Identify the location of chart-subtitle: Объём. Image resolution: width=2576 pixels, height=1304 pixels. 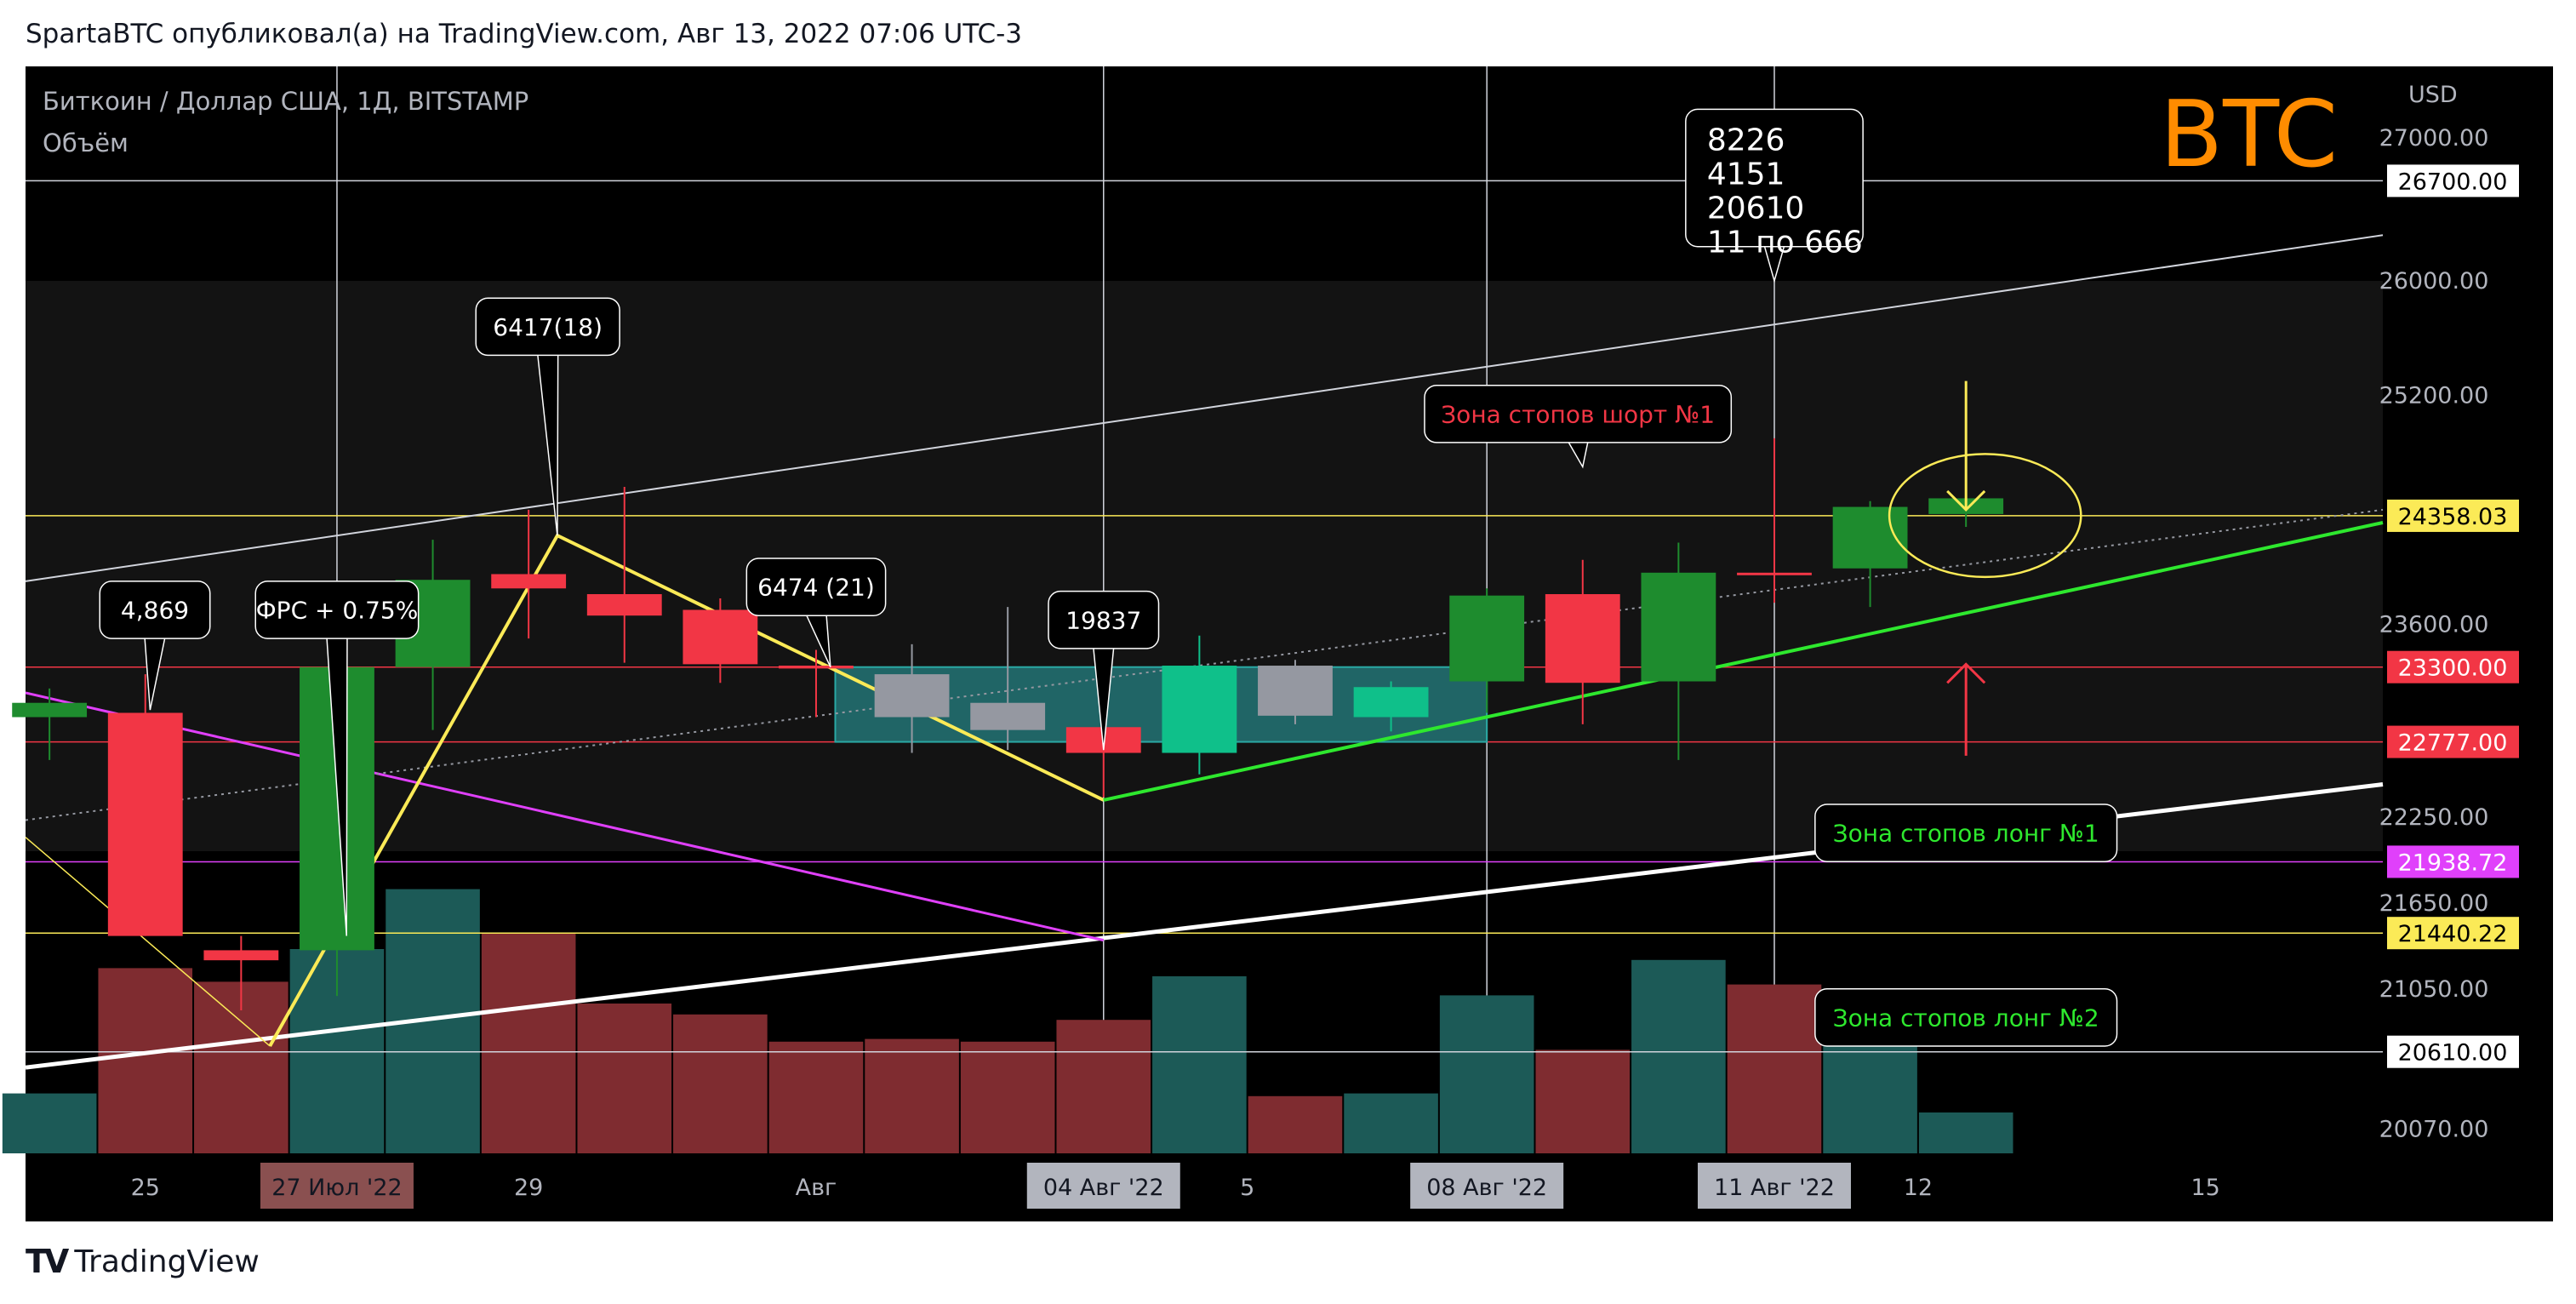
(86, 143).